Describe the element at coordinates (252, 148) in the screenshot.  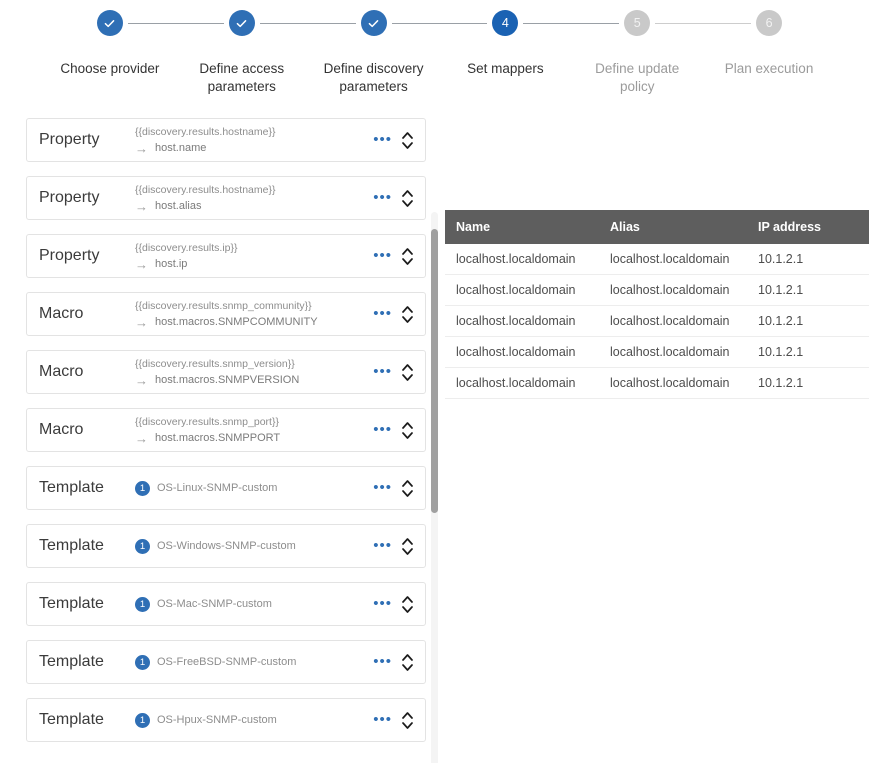
I see `mapper-target-row: → host.name` at that location.